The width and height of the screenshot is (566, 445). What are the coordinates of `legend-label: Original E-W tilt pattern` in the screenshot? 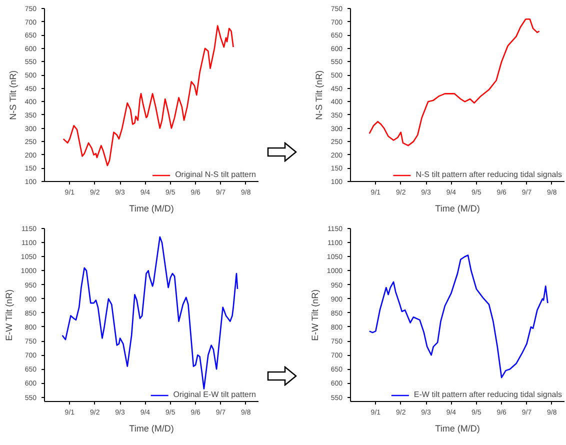 It's located at (214, 394).